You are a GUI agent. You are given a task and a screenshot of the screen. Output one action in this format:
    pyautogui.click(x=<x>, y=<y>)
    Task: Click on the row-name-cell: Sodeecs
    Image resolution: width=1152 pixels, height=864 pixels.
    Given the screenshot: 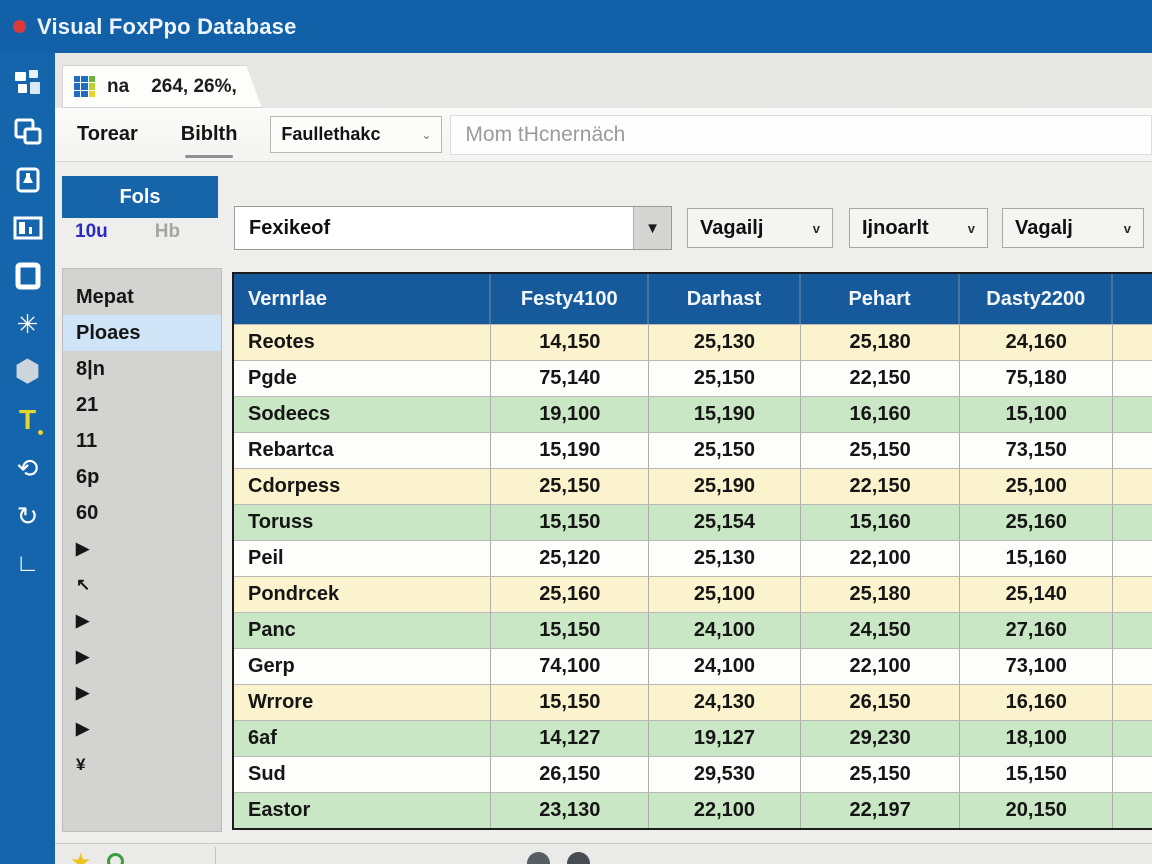 What is the action you would take?
    pyautogui.click(x=363, y=414)
    